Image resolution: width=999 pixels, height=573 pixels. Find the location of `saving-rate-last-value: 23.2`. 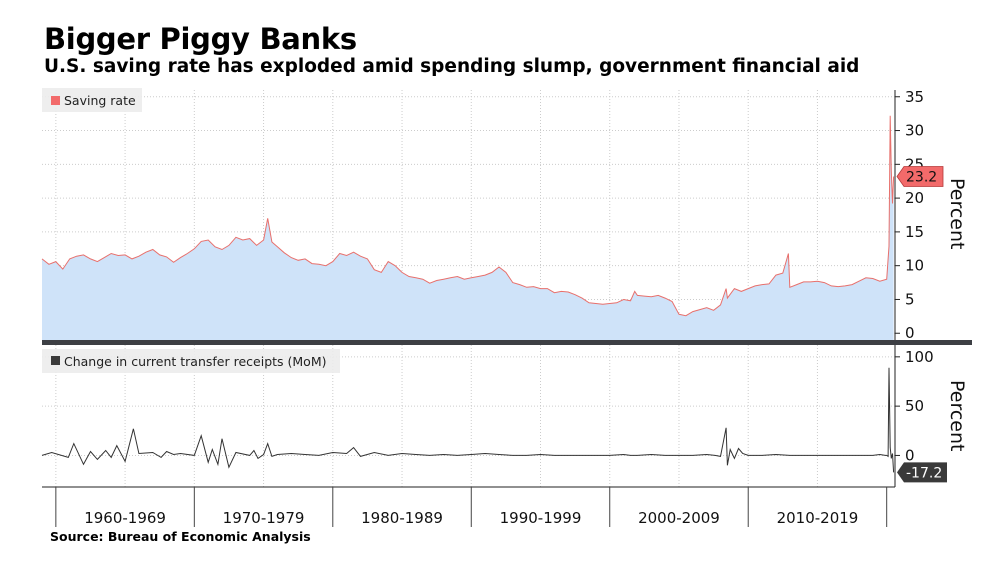

saving-rate-last-value: 23.2 is located at coordinates (921, 177).